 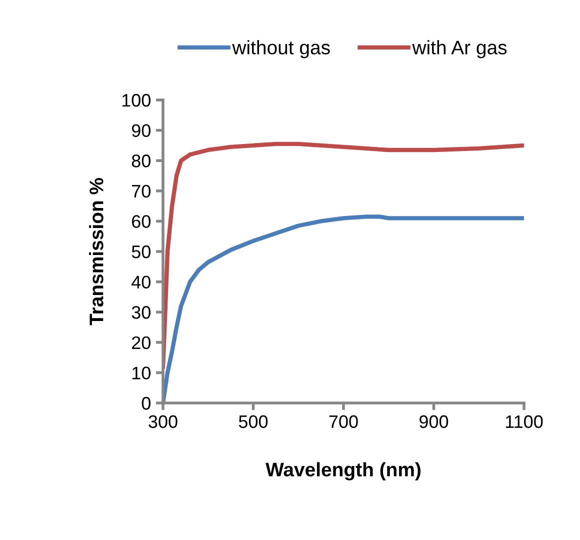 What do you see at coordinates (281, 49) in the screenshot?
I see `legend-label: without gas` at bounding box center [281, 49].